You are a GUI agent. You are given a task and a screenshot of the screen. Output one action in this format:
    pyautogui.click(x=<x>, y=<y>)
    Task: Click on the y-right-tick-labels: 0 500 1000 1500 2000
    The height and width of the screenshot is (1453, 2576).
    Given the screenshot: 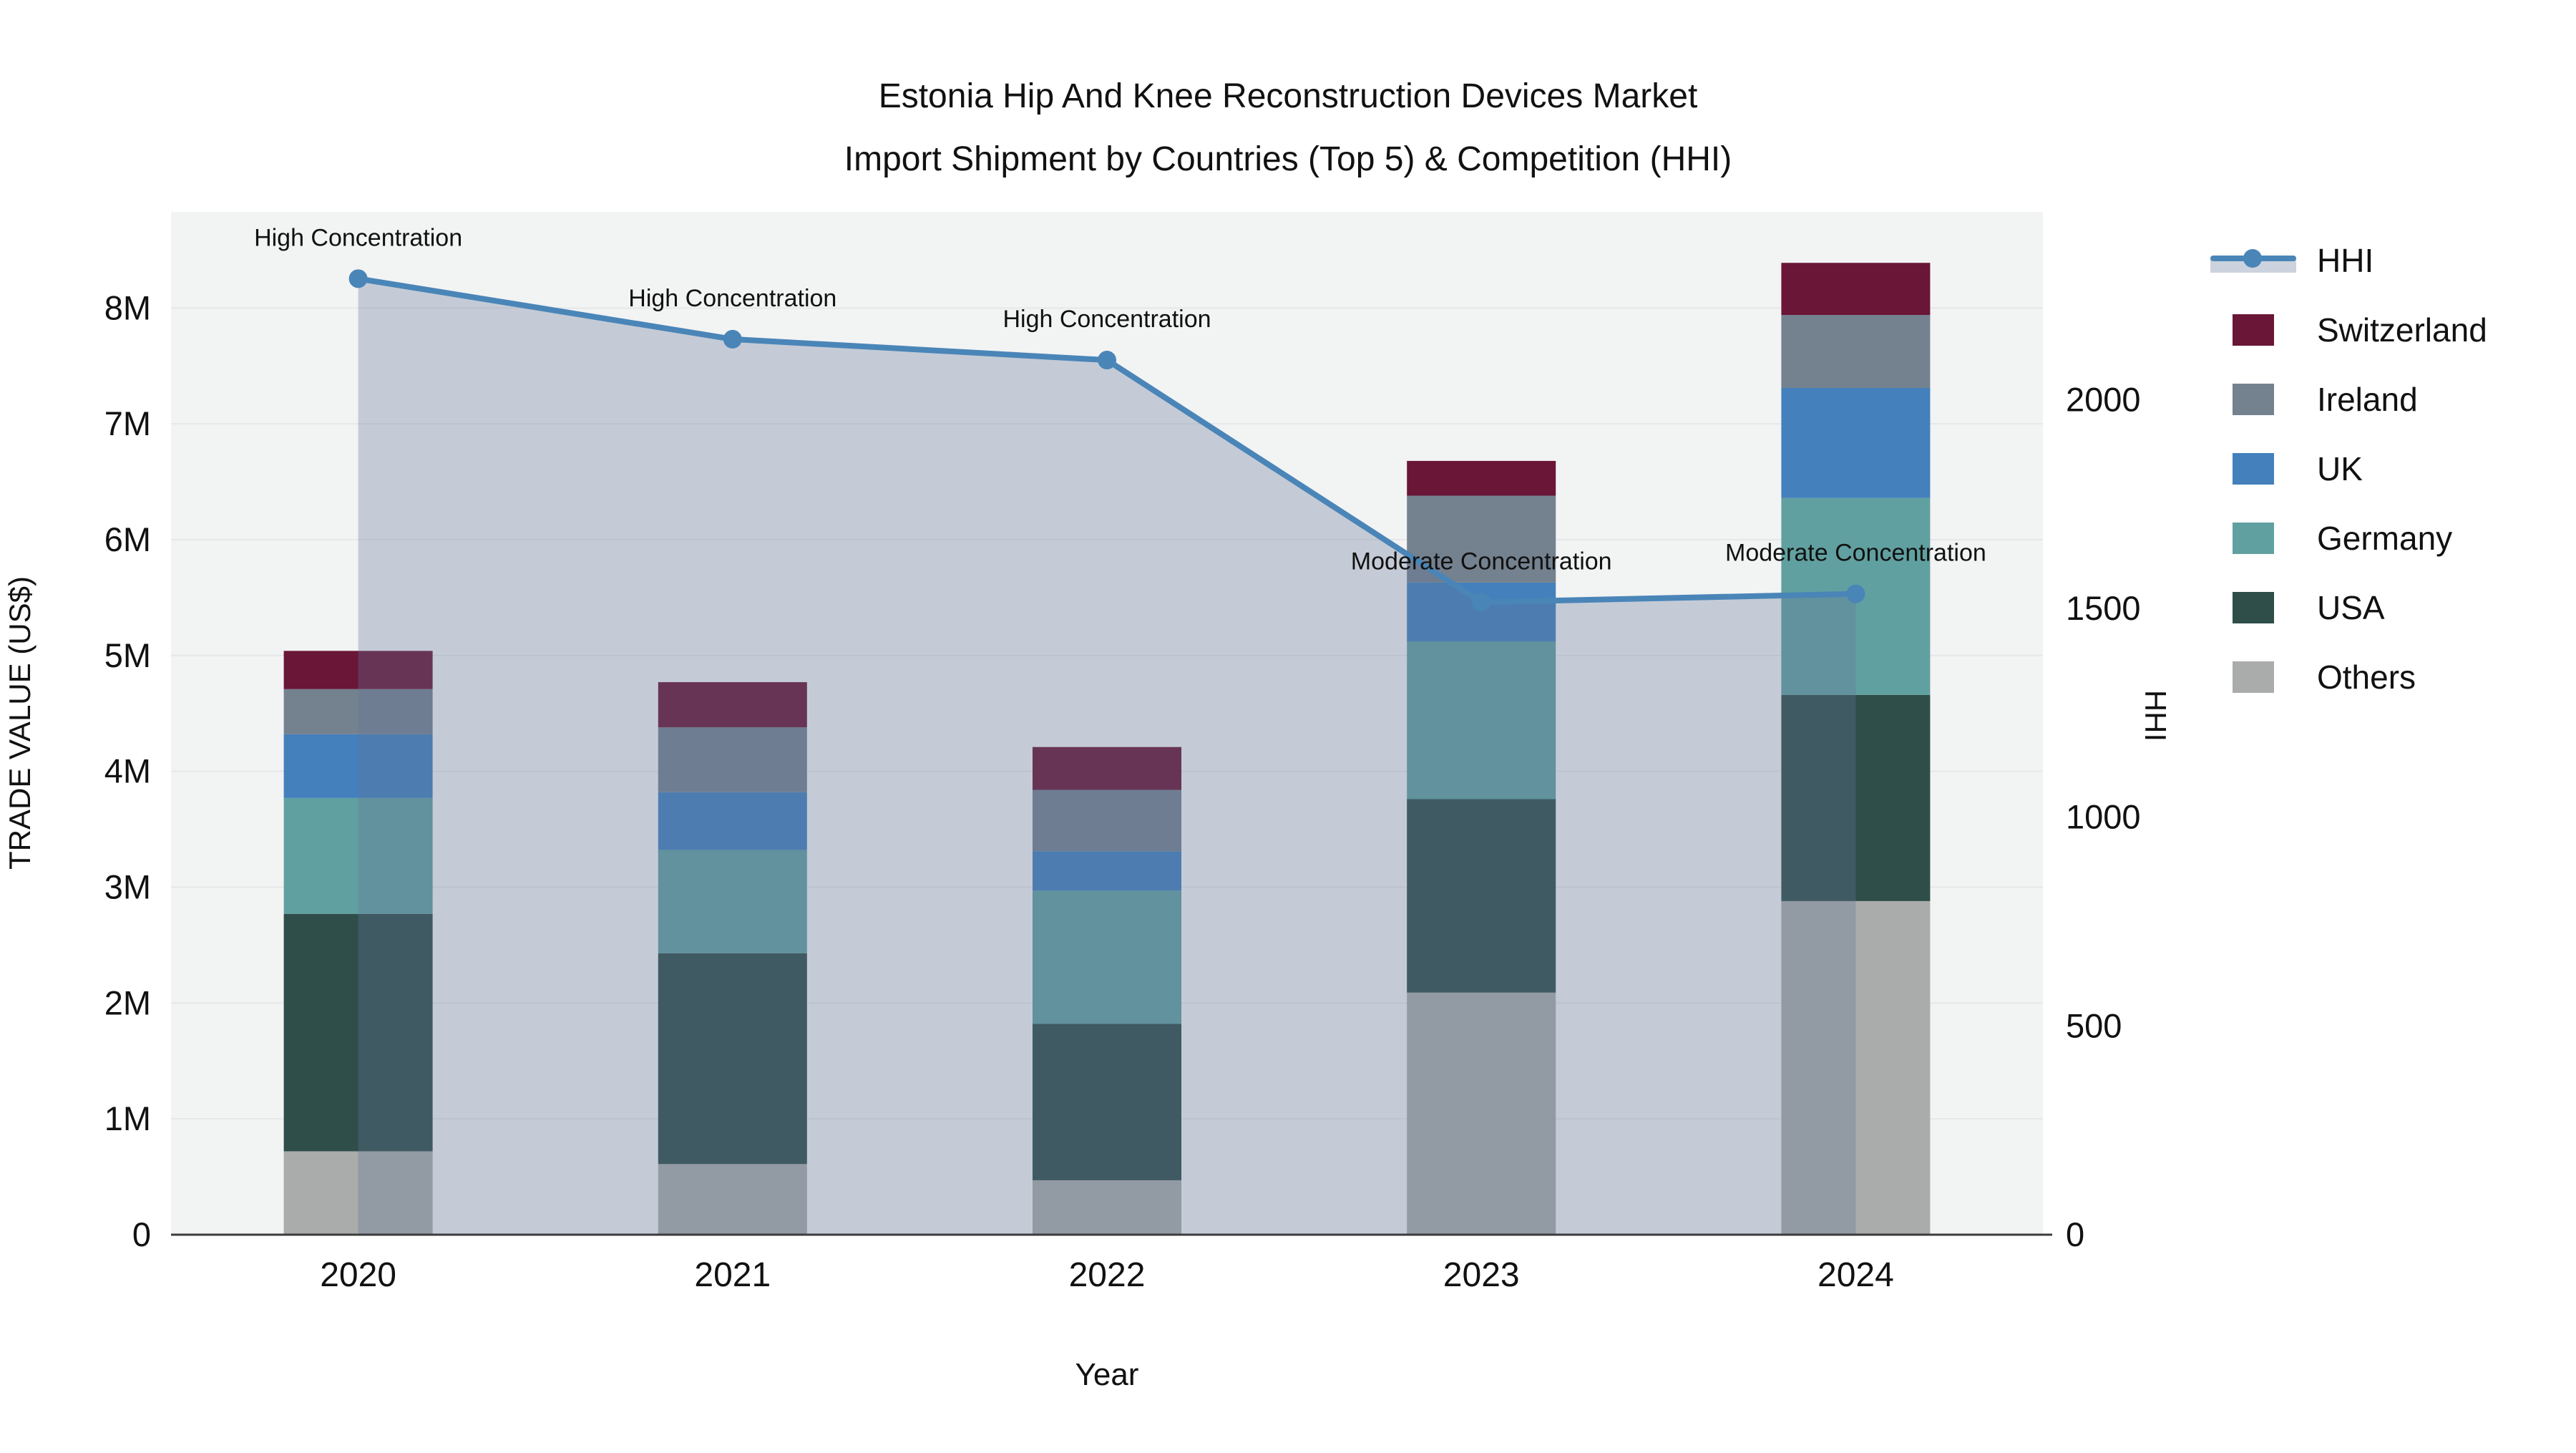 What is the action you would take?
    pyautogui.click(x=2103, y=817)
    